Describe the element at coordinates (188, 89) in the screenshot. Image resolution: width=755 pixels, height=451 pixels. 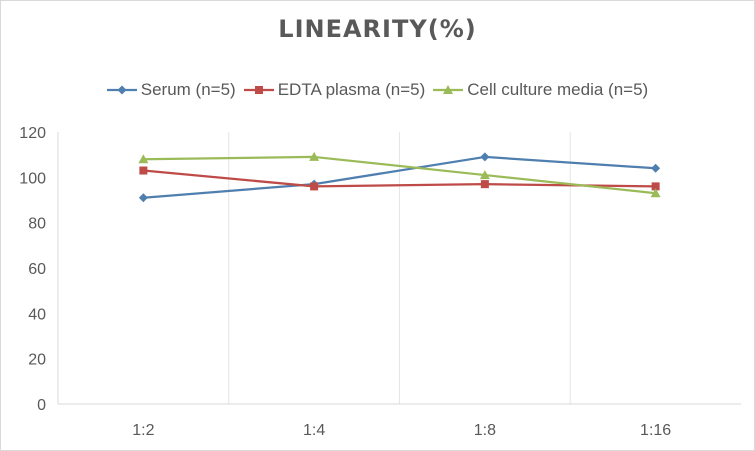
I see `legend-label: Serum (n=5)` at that location.